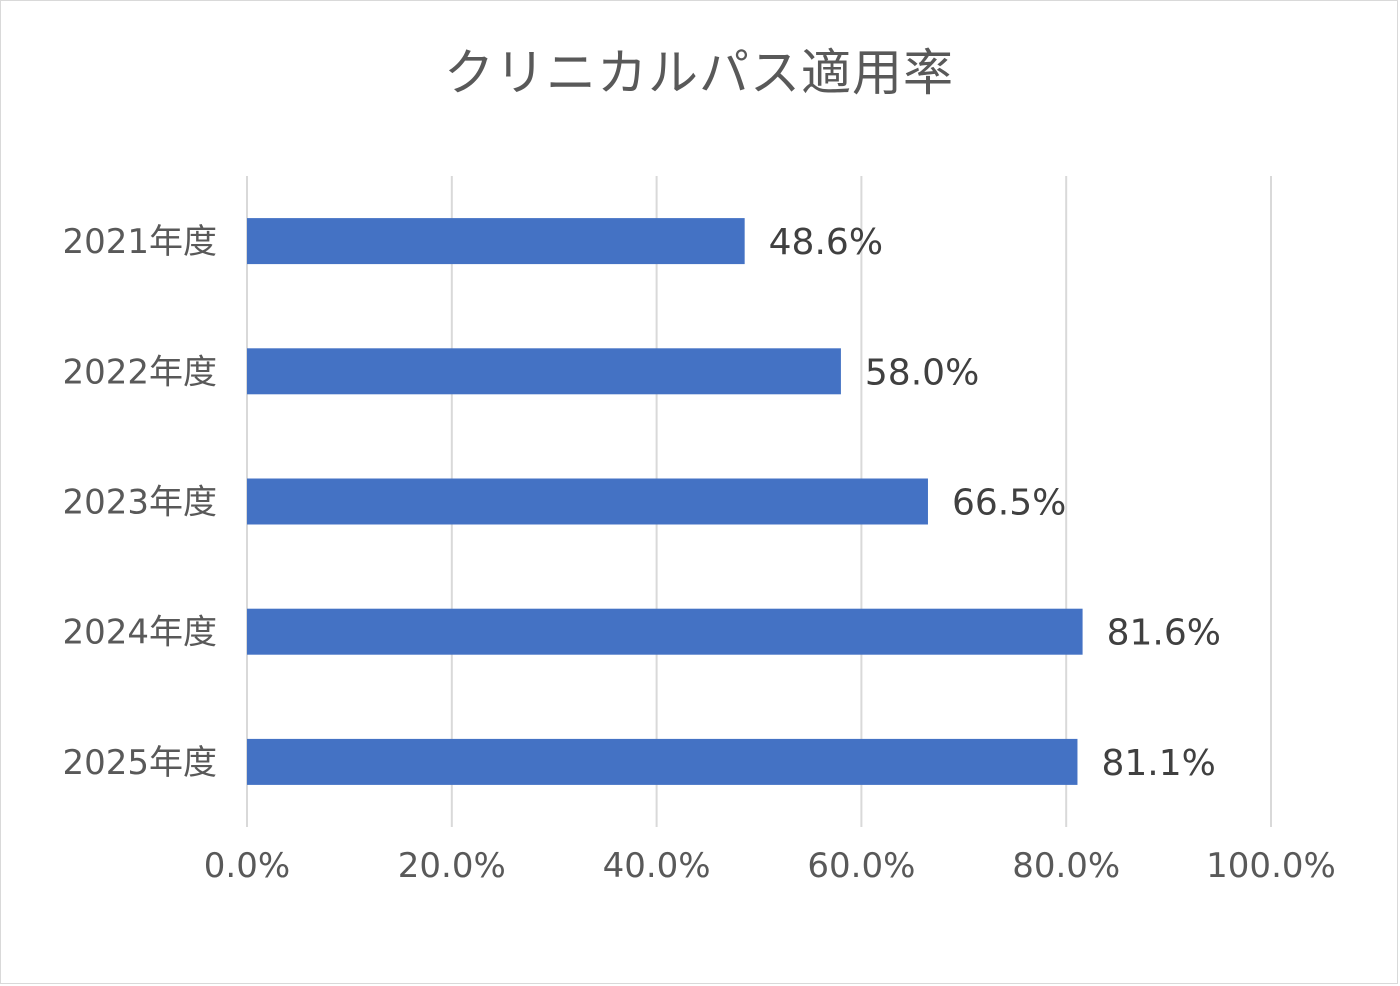 This screenshot has height=986, width=1400. Describe the element at coordinates (922, 372) in the screenshot. I see `data-label: 58.0%` at that location.